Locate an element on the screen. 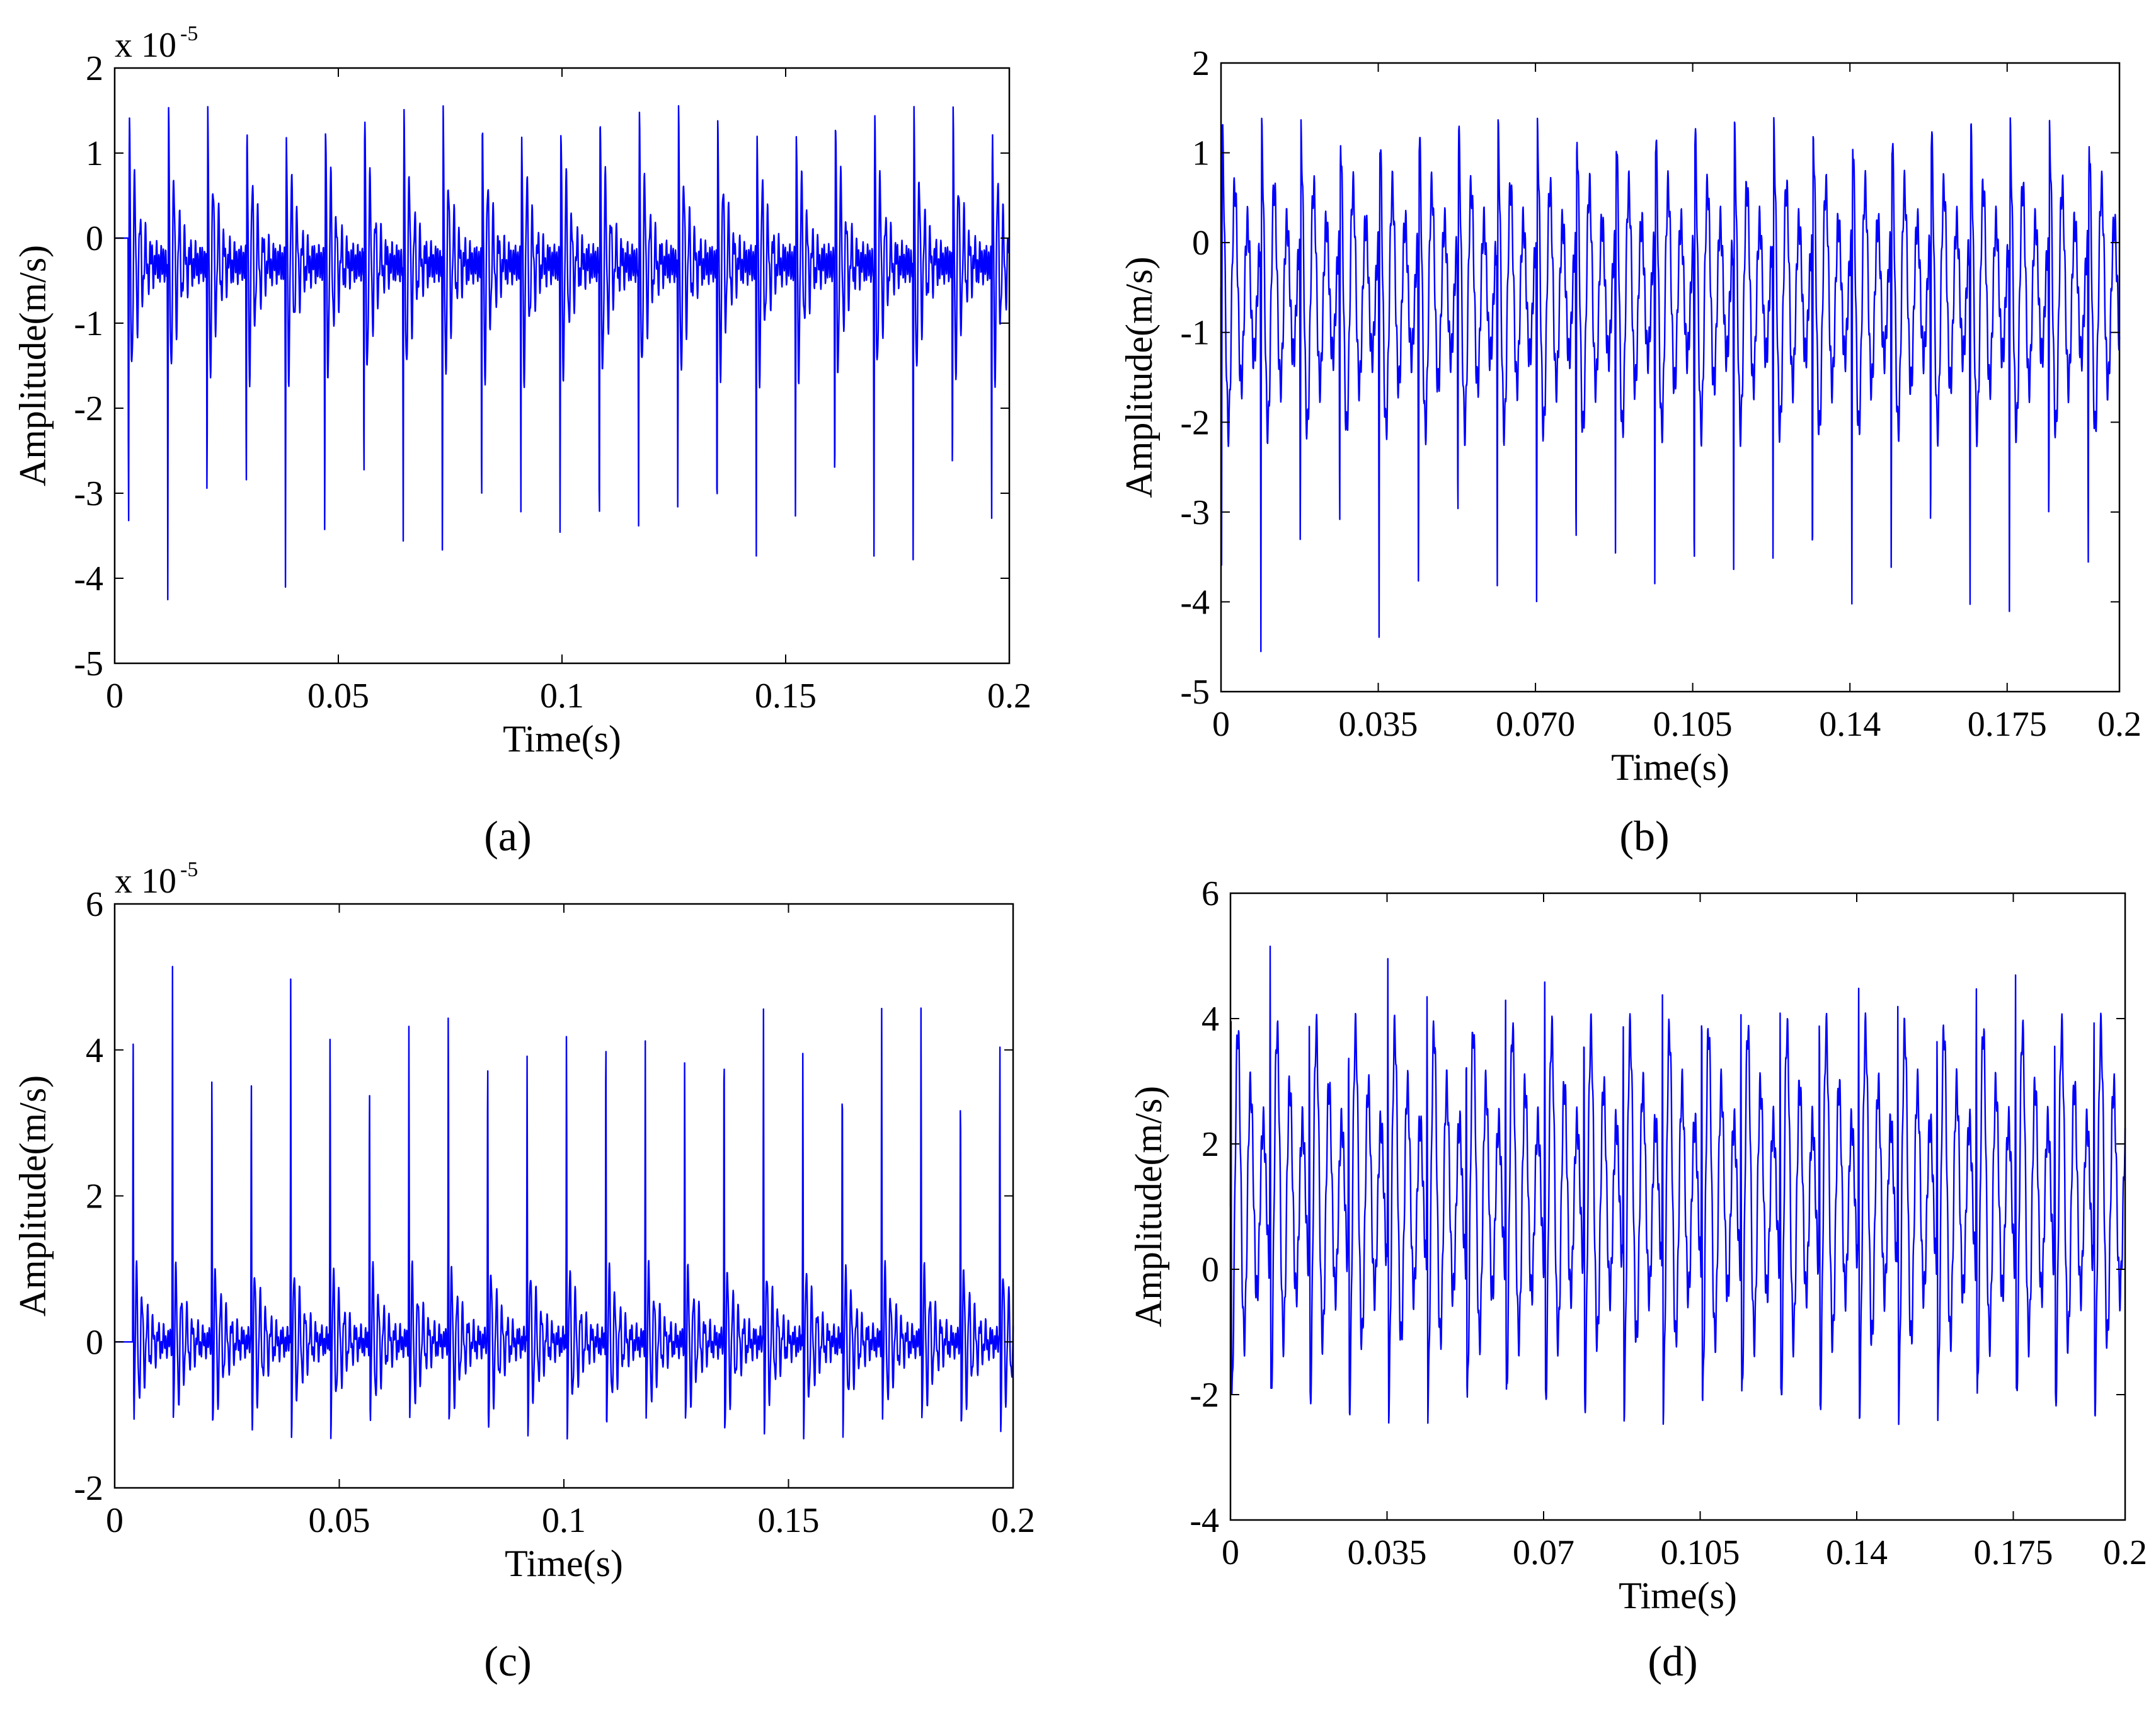 The height and width of the screenshot is (1714, 2156). y-tick-label-b: -3 is located at coordinates (1195, 512).